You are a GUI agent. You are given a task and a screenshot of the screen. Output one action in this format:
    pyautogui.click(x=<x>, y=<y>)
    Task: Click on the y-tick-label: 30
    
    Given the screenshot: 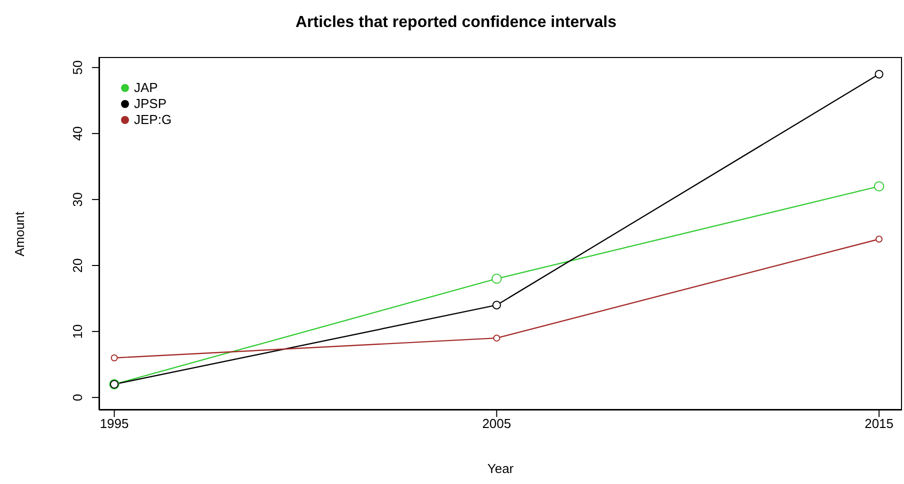 What is the action you would take?
    pyautogui.click(x=77, y=199)
    